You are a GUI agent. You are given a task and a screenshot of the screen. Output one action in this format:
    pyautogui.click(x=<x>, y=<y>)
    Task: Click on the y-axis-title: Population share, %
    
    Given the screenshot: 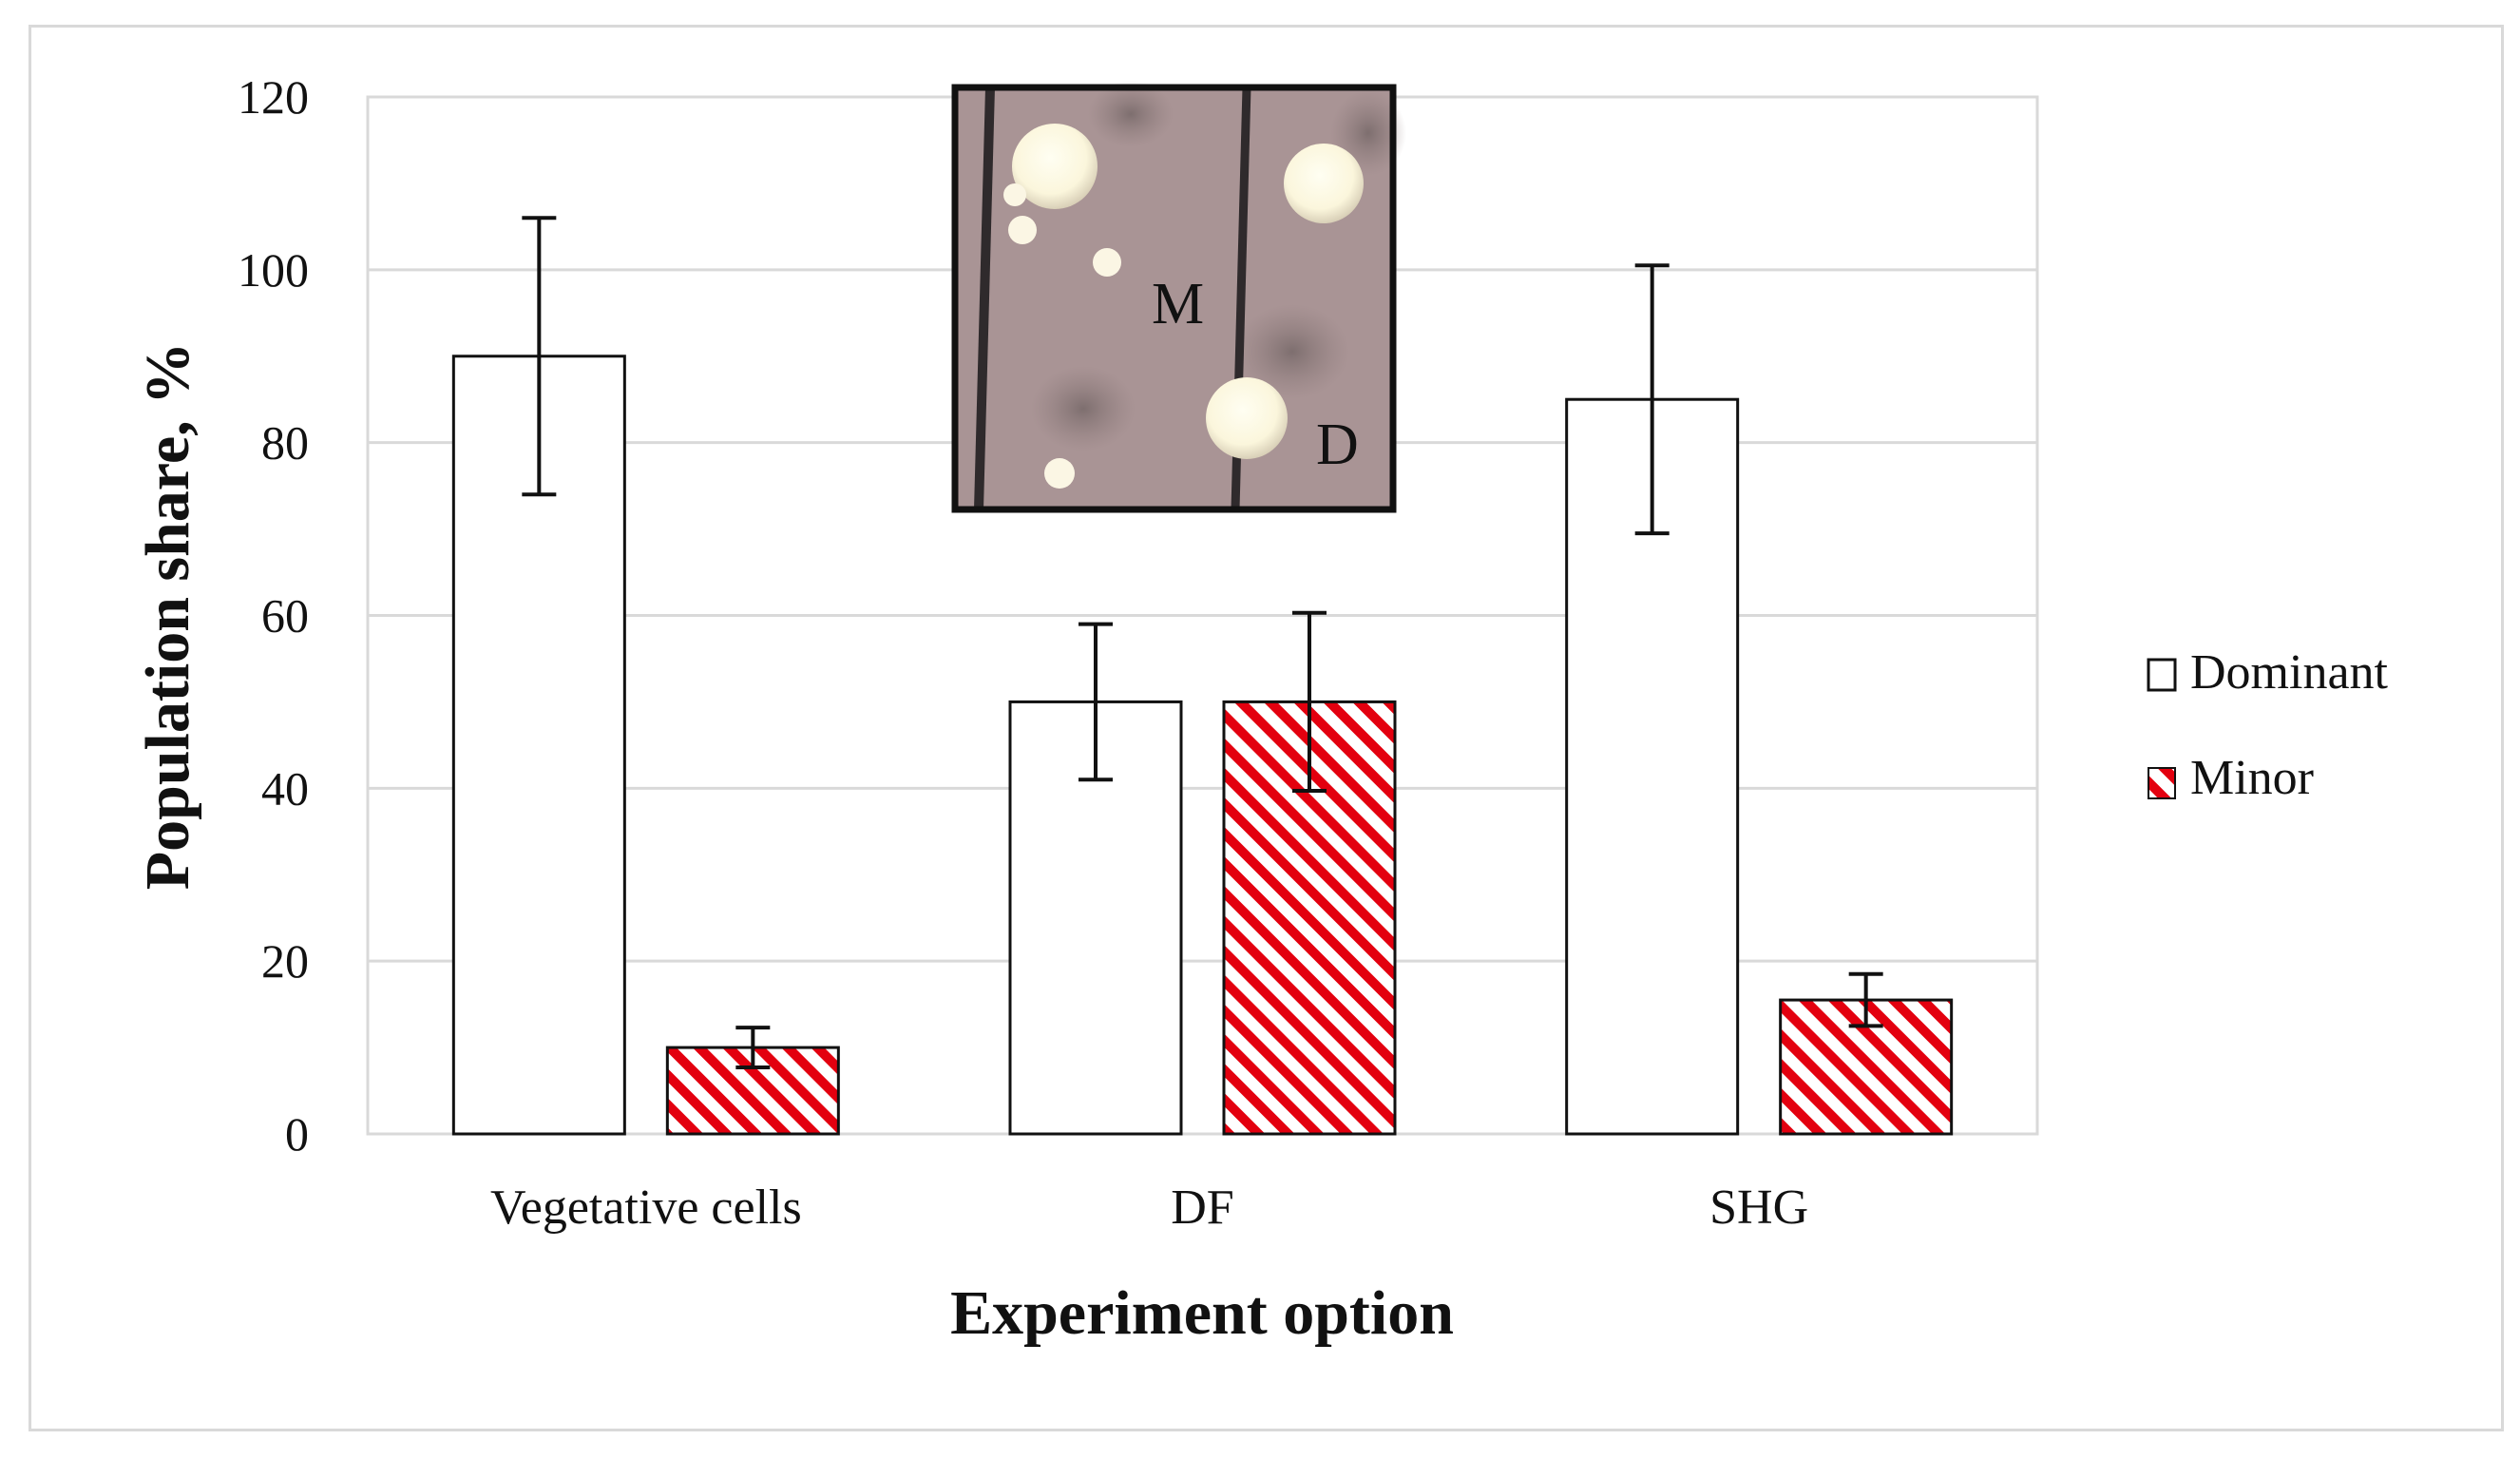 What is the action you would take?
    pyautogui.click(x=167, y=616)
    